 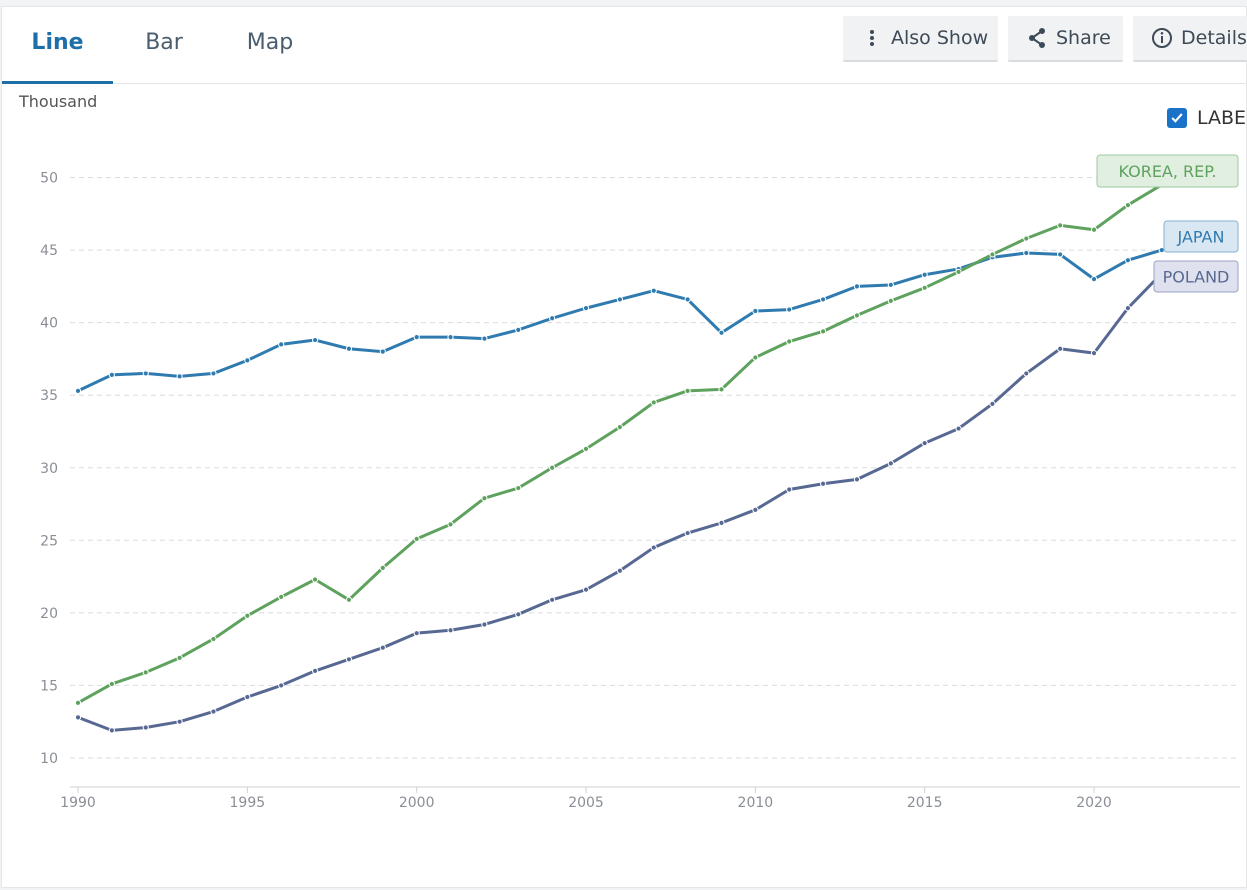 What do you see at coordinates (1196, 276) in the screenshot?
I see `series-label-box-poland` at bounding box center [1196, 276].